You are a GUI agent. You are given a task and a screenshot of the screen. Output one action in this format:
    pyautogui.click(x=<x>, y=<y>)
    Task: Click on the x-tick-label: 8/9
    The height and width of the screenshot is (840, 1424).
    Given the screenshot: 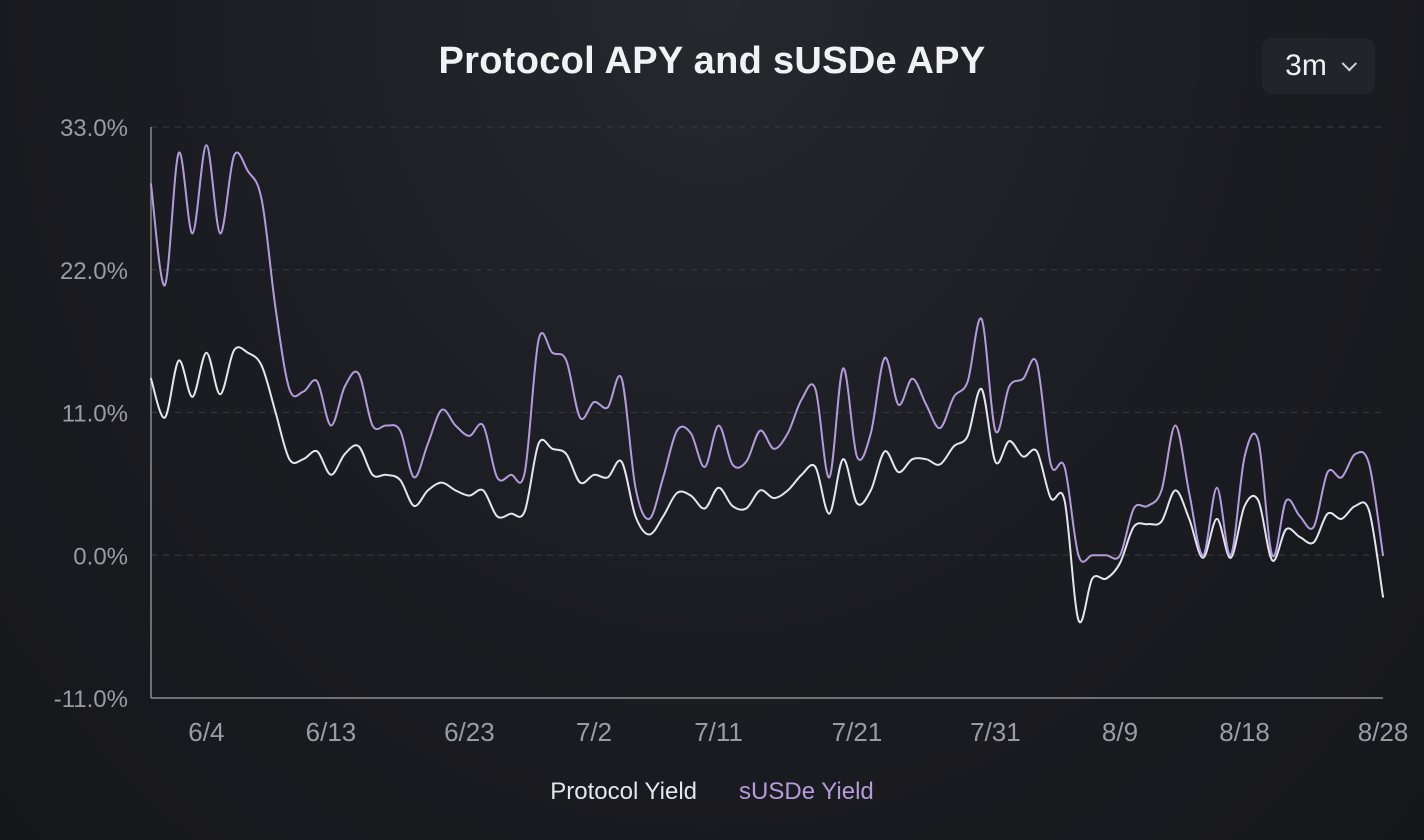 What is the action you would take?
    pyautogui.click(x=1120, y=732)
    